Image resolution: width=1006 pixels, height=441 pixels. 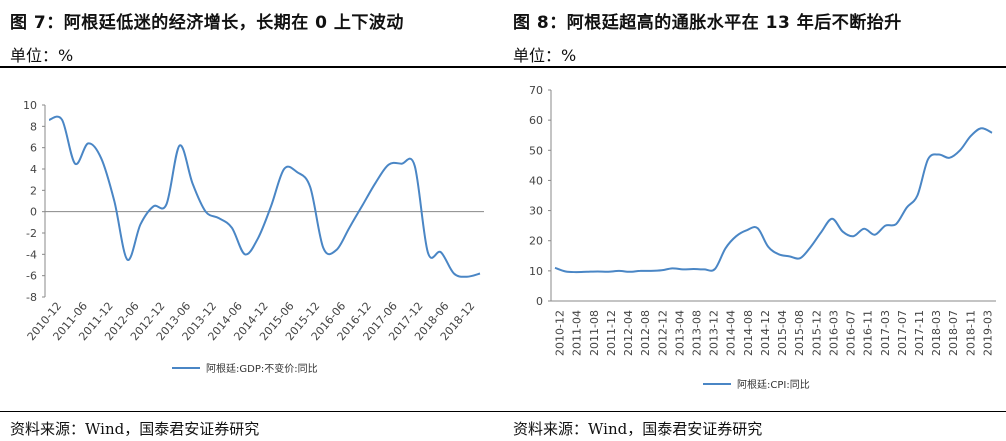 What do you see at coordinates (773, 200) in the screenshot?
I see `series-line` at bounding box center [773, 200].